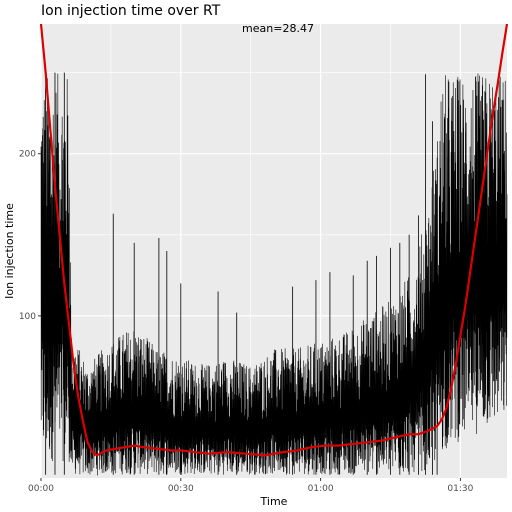  What do you see at coordinates (251, 486) in the screenshot?
I see `x-axis-ticks: 00:00 00:30 01:00 01:30` at bounding box center [251, 486].